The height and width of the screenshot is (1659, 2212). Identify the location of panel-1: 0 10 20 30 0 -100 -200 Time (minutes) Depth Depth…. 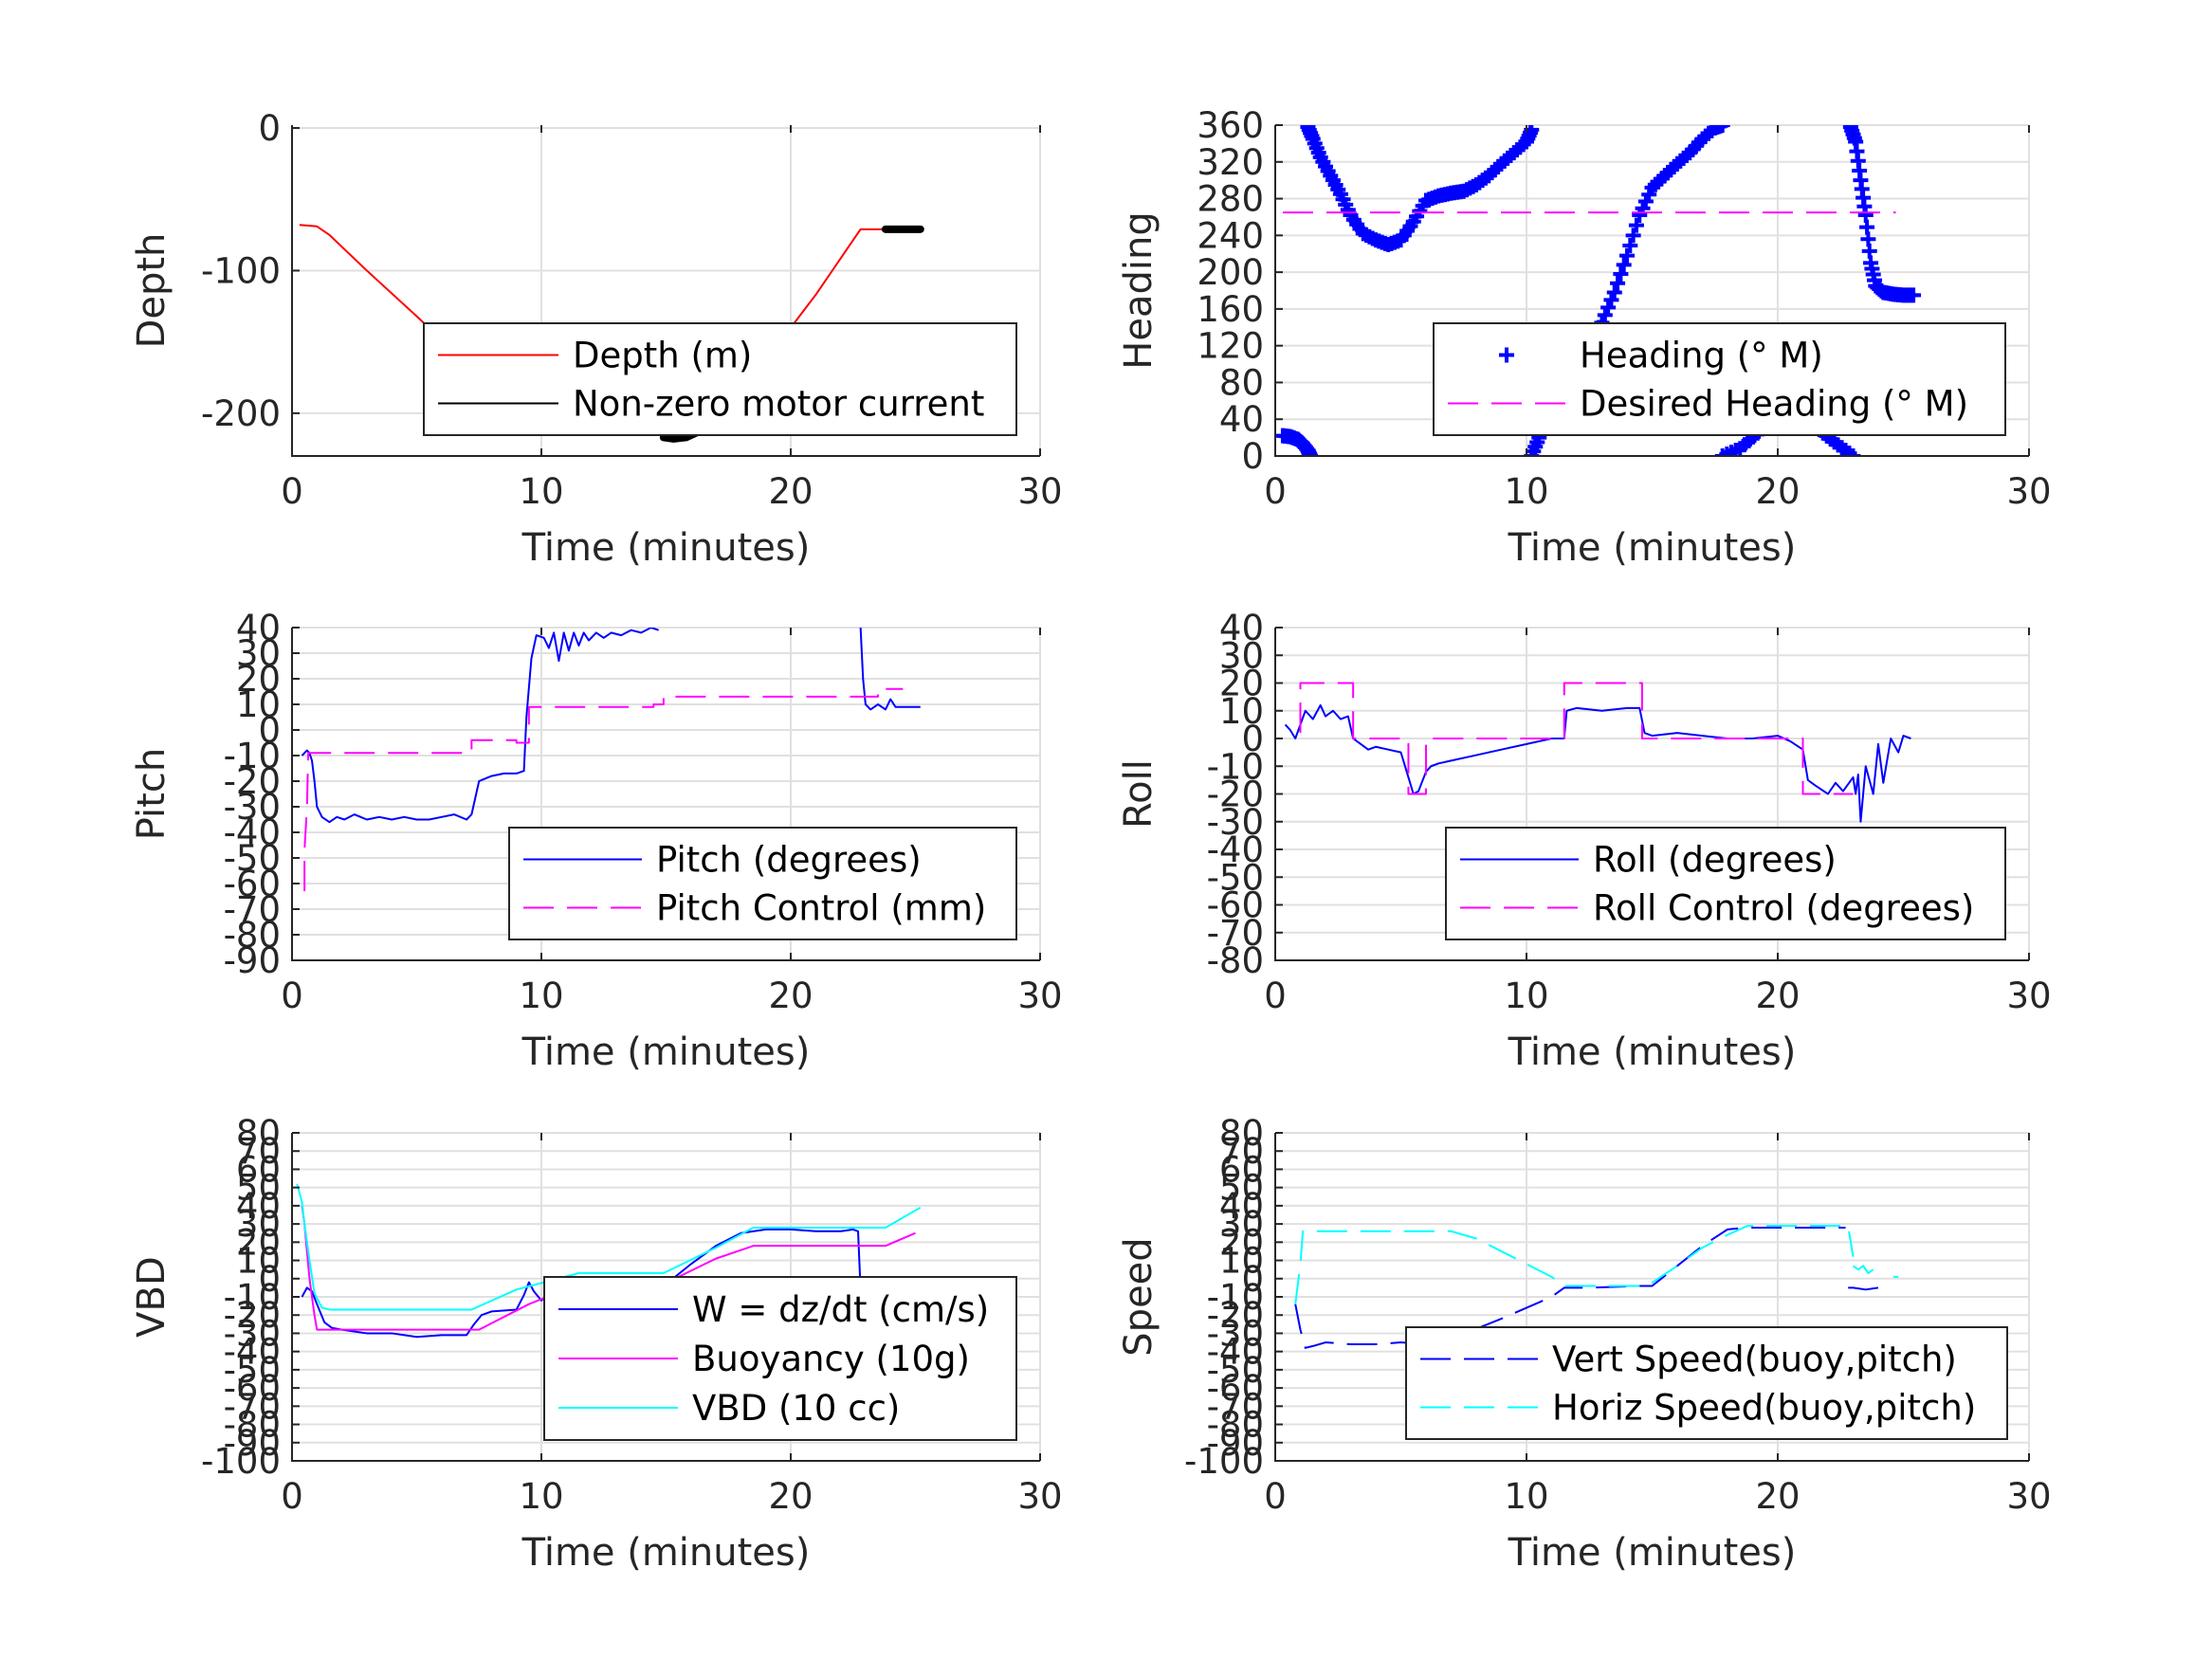
(596, 339).